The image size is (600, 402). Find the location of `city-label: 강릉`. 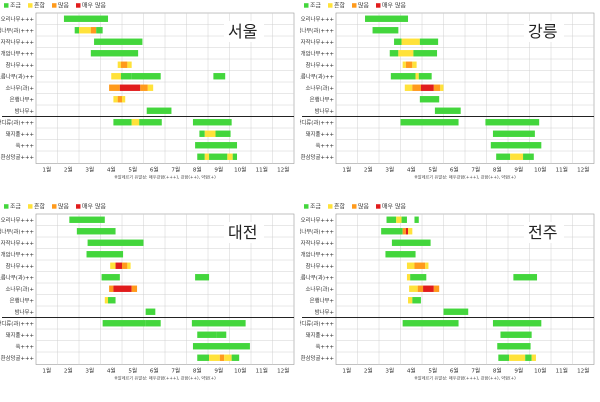

city-label: 강릉 is located at coordinates (542, 31).